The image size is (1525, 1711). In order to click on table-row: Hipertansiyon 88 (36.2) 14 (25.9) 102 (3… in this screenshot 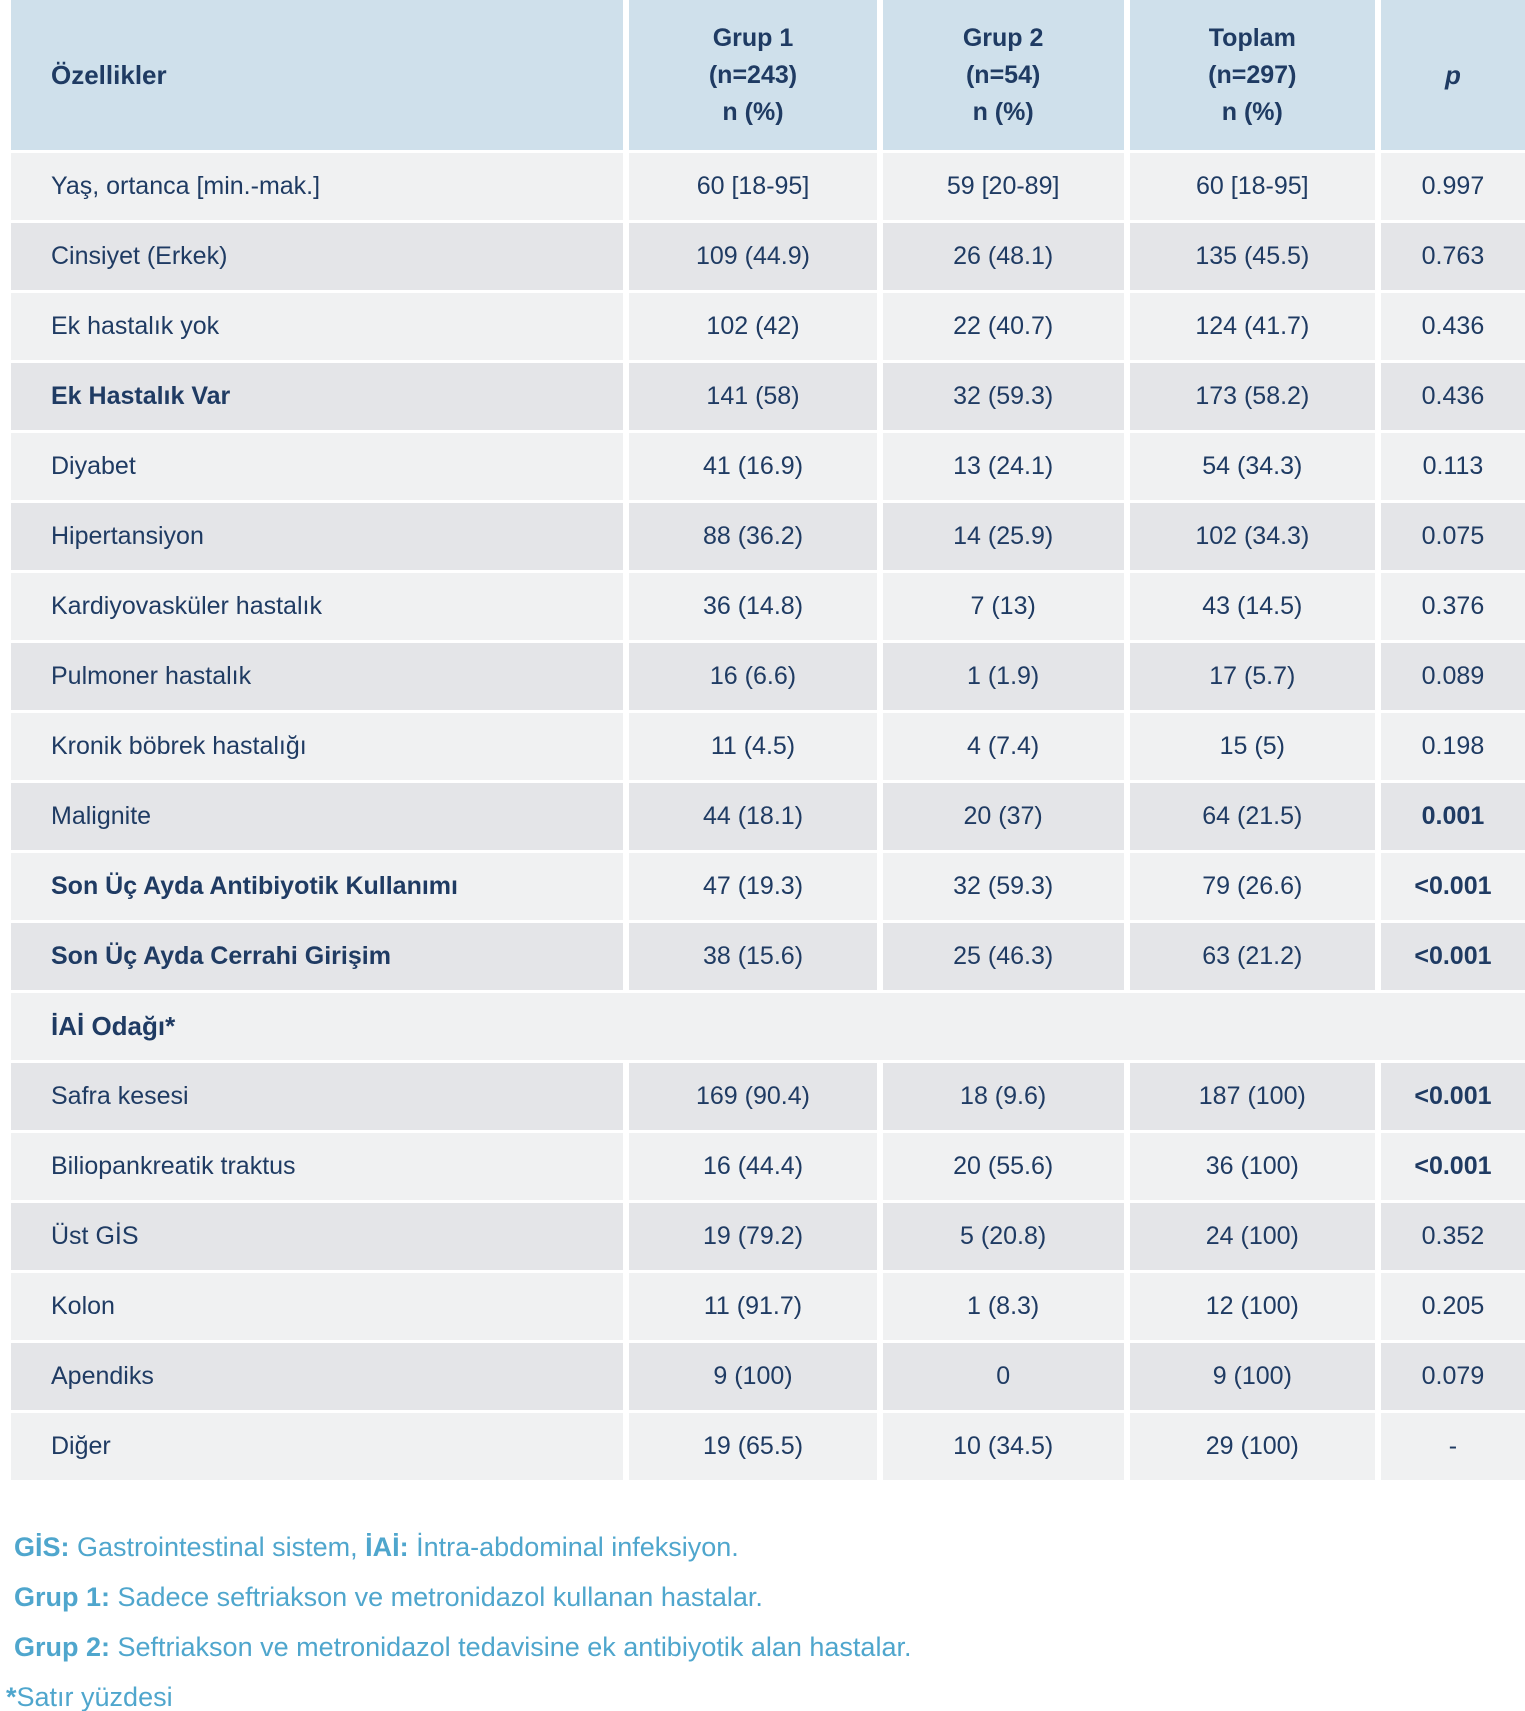, I will do `click(768, 536)`.